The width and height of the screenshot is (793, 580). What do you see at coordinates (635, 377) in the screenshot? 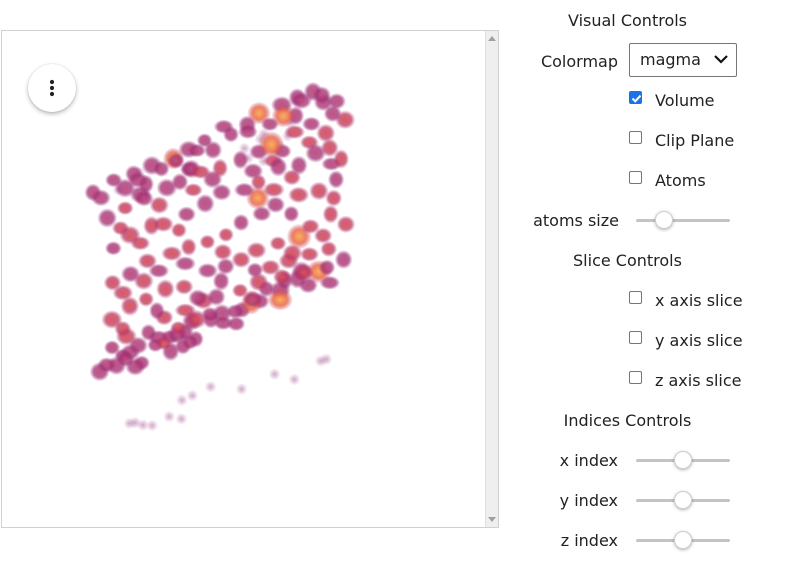
I see `z-axis-slice-checkbox` at bounding box center [635, 377].